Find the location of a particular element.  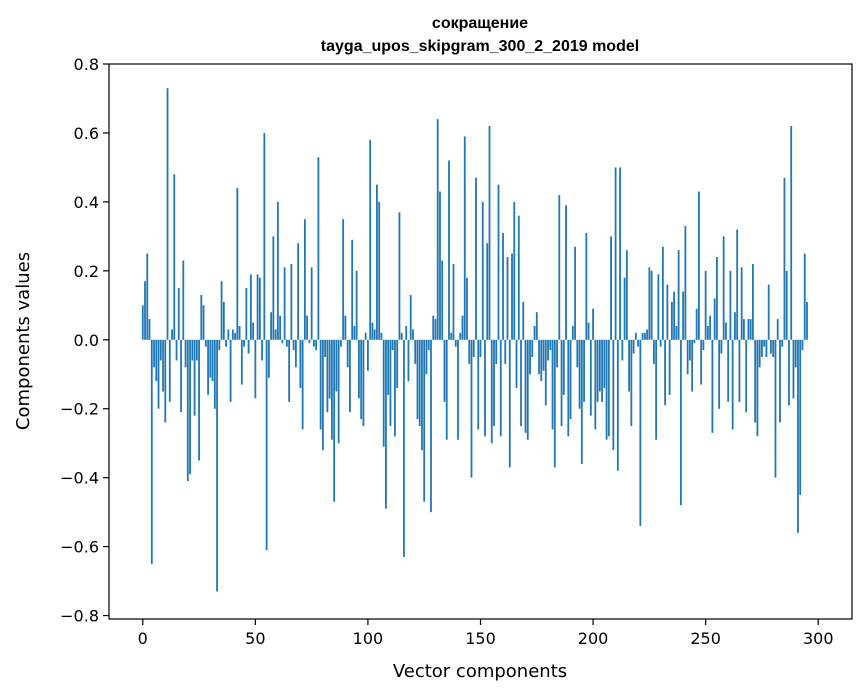

x-axis-ticks: 0 50 100 150 200 250 300 is located at coordinates (486, 633).